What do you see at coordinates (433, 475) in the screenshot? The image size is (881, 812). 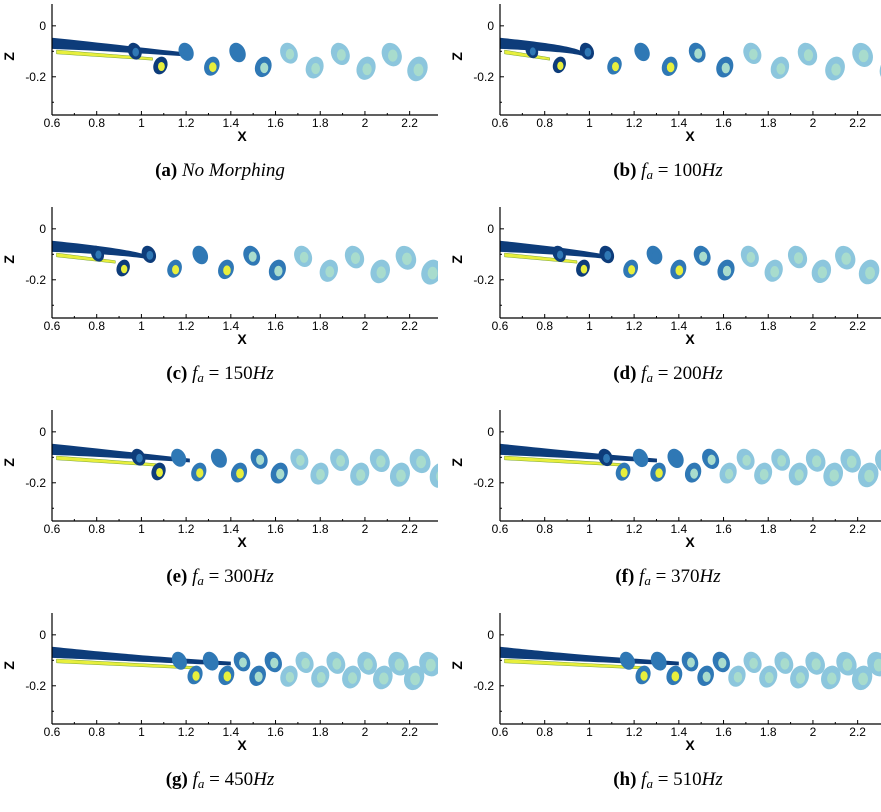 I see `vortex` at bounding box center [433, 475].